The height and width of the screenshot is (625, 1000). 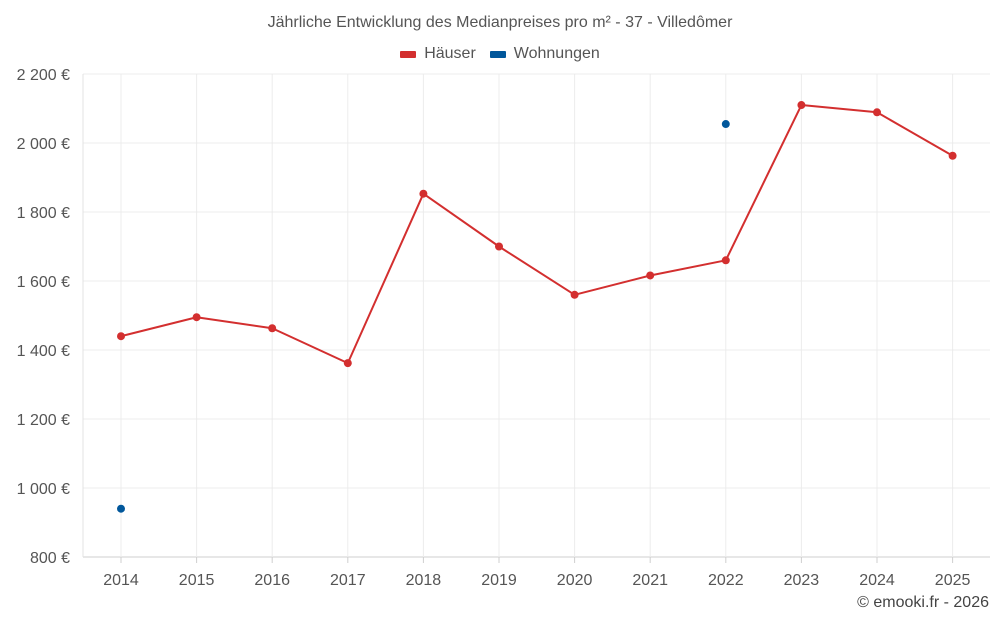 I want to click on x-tick-label: 2022, so click(x=726, y=580).